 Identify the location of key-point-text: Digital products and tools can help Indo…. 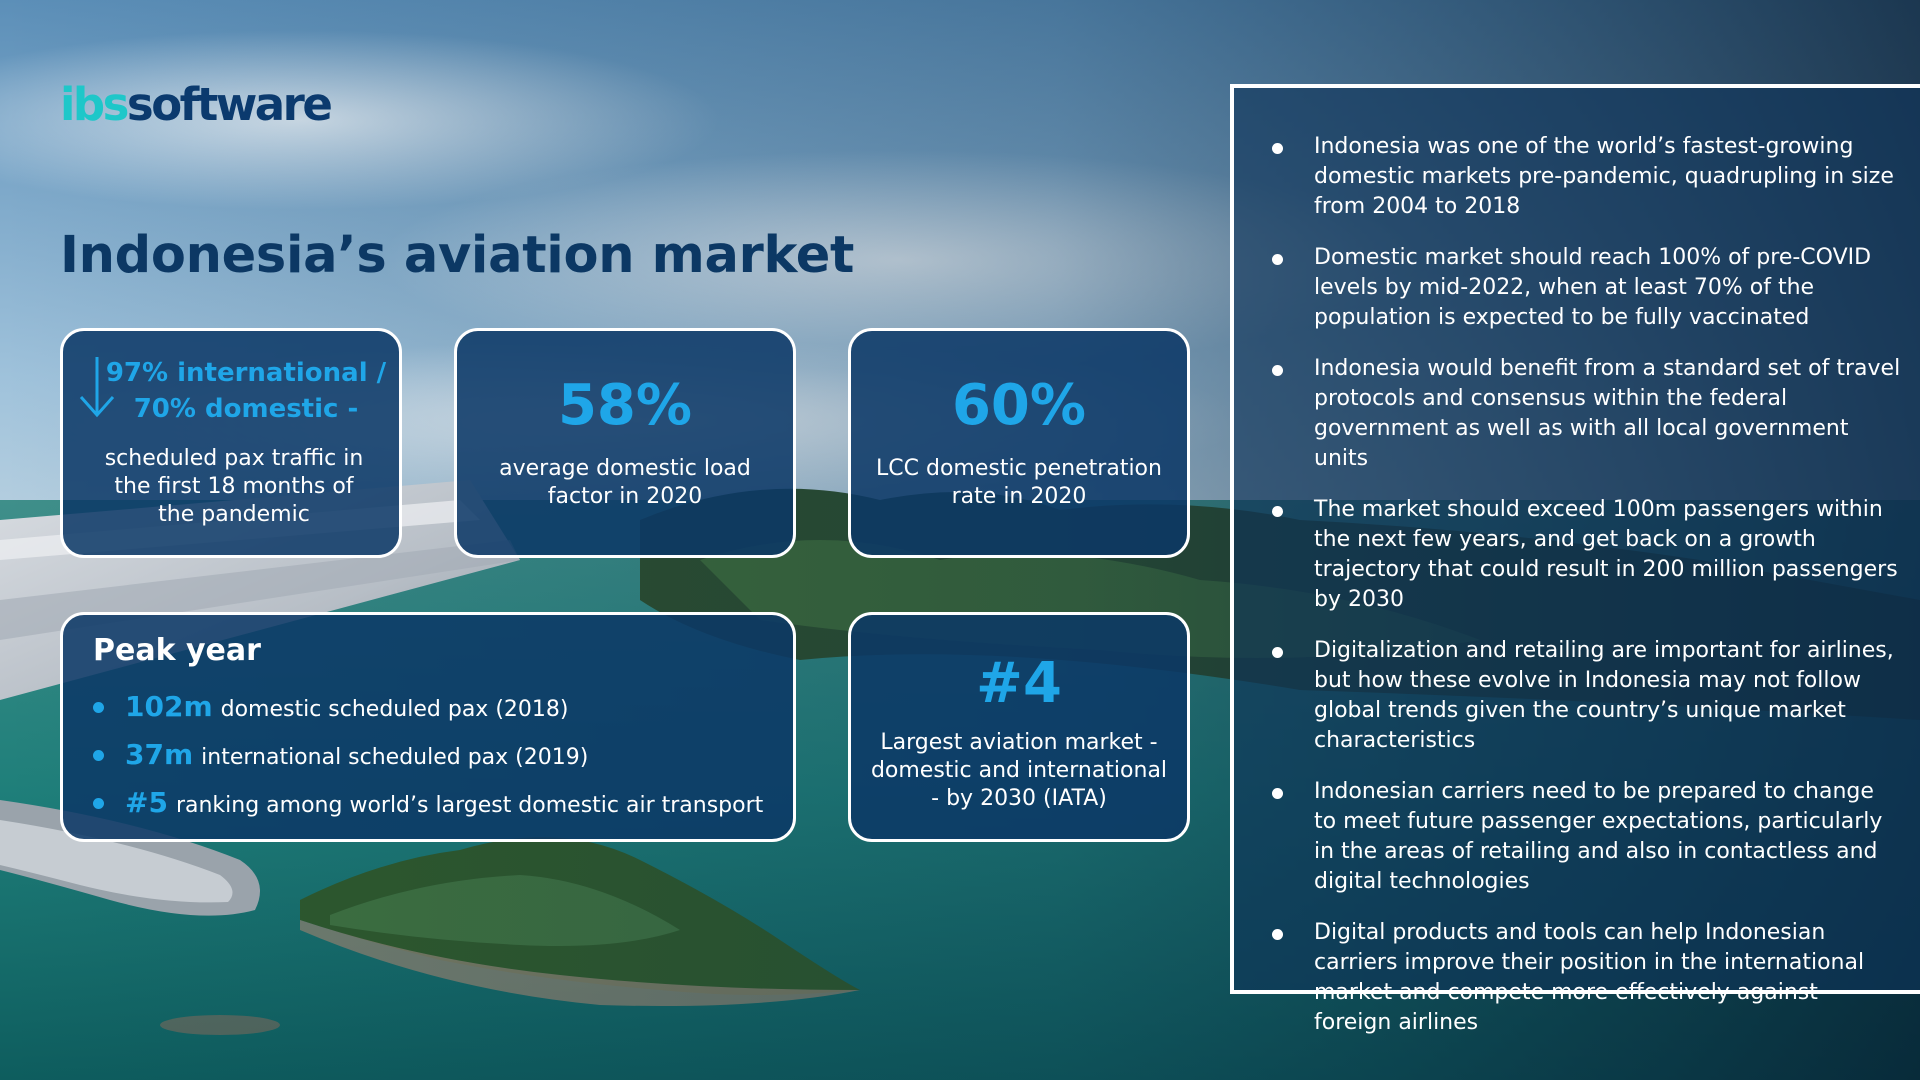
(1589, 977).